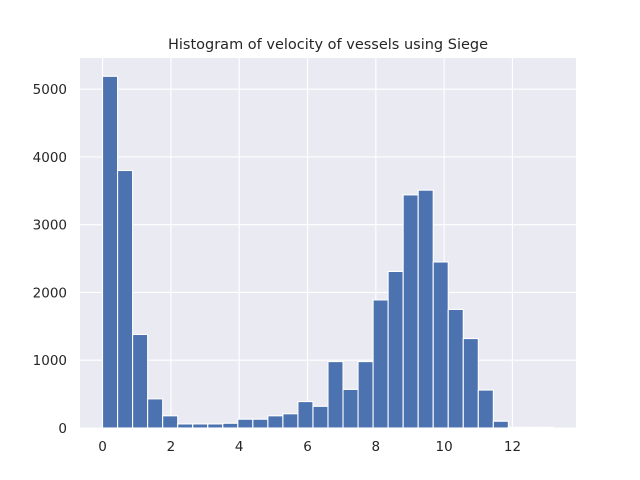 This screenshot has width=640, height=480. Describe the element at coordinates (376, 447) in the screenshot. I see `x-tick-label: 8` at that location.